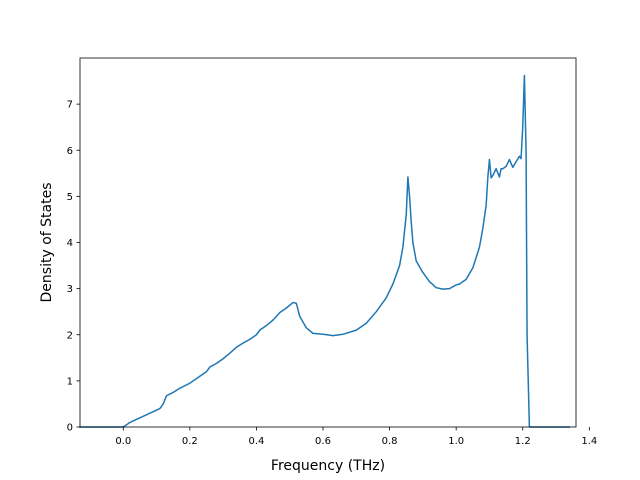 This screenshot has height=480, width=640. Describe the element at coordinates (123, 441) in the screenshot. I see `x-tick-label: 0.0` at that location.